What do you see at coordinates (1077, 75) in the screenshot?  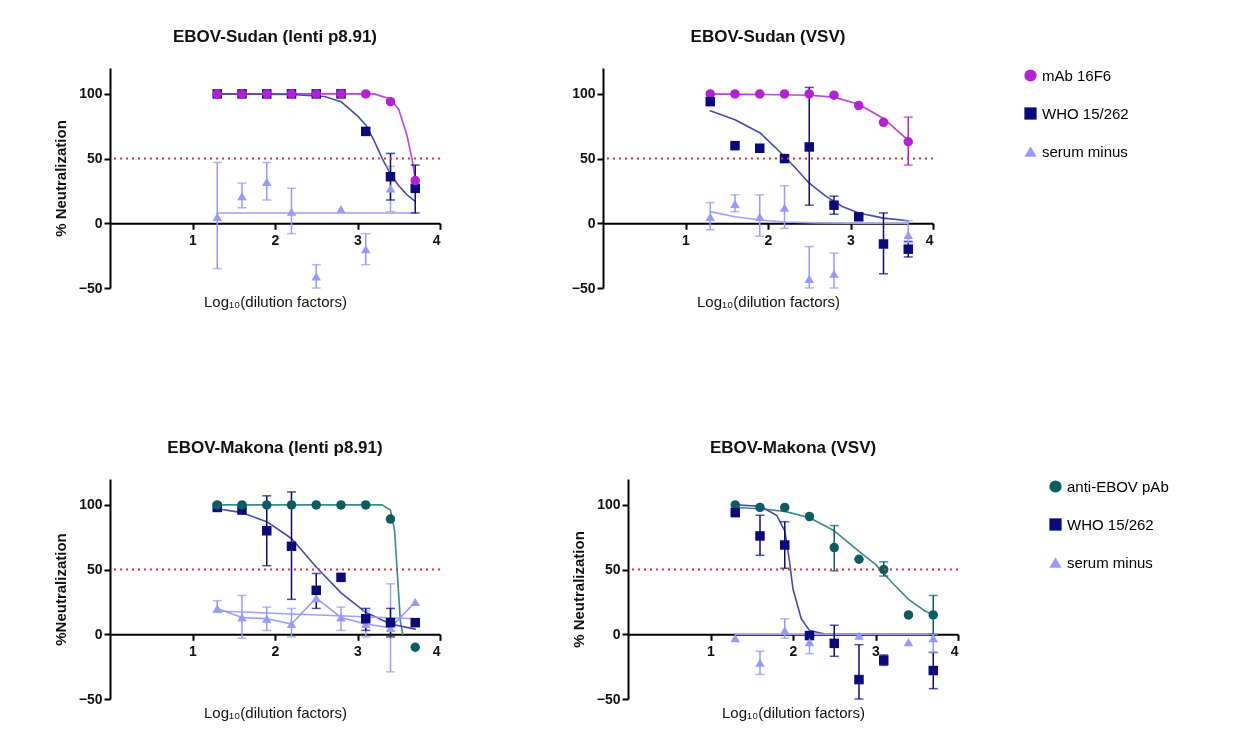 I see `legend-label: mAb 16F6` at bounding box center [1077, 75].